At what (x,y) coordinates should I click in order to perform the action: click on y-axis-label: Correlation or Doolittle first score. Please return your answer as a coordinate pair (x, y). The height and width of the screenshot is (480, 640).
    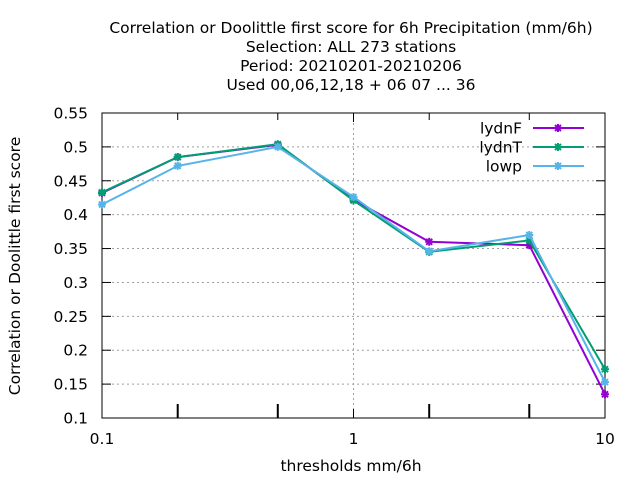
    Looking at the image, I should click on (15, 266).